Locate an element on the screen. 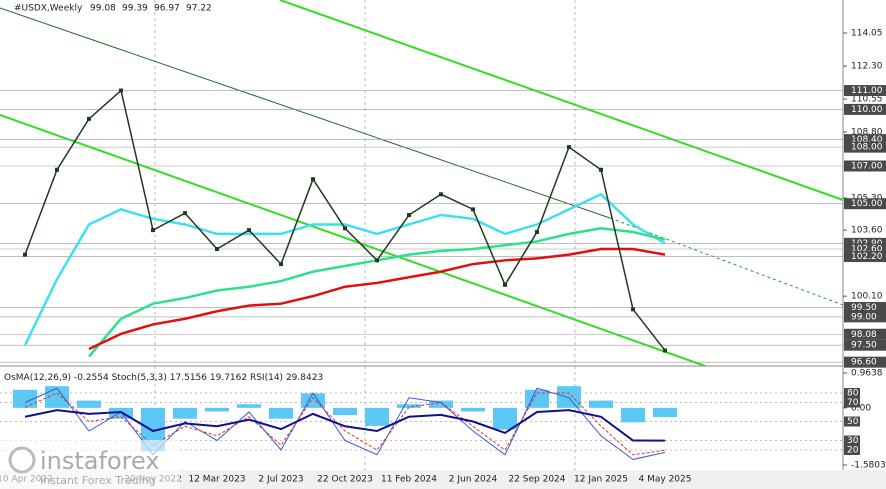 The height and width of the screenshot is (489, 886). x-tick-label: 2 Jun 2024 is located at coordinates (473, 480).